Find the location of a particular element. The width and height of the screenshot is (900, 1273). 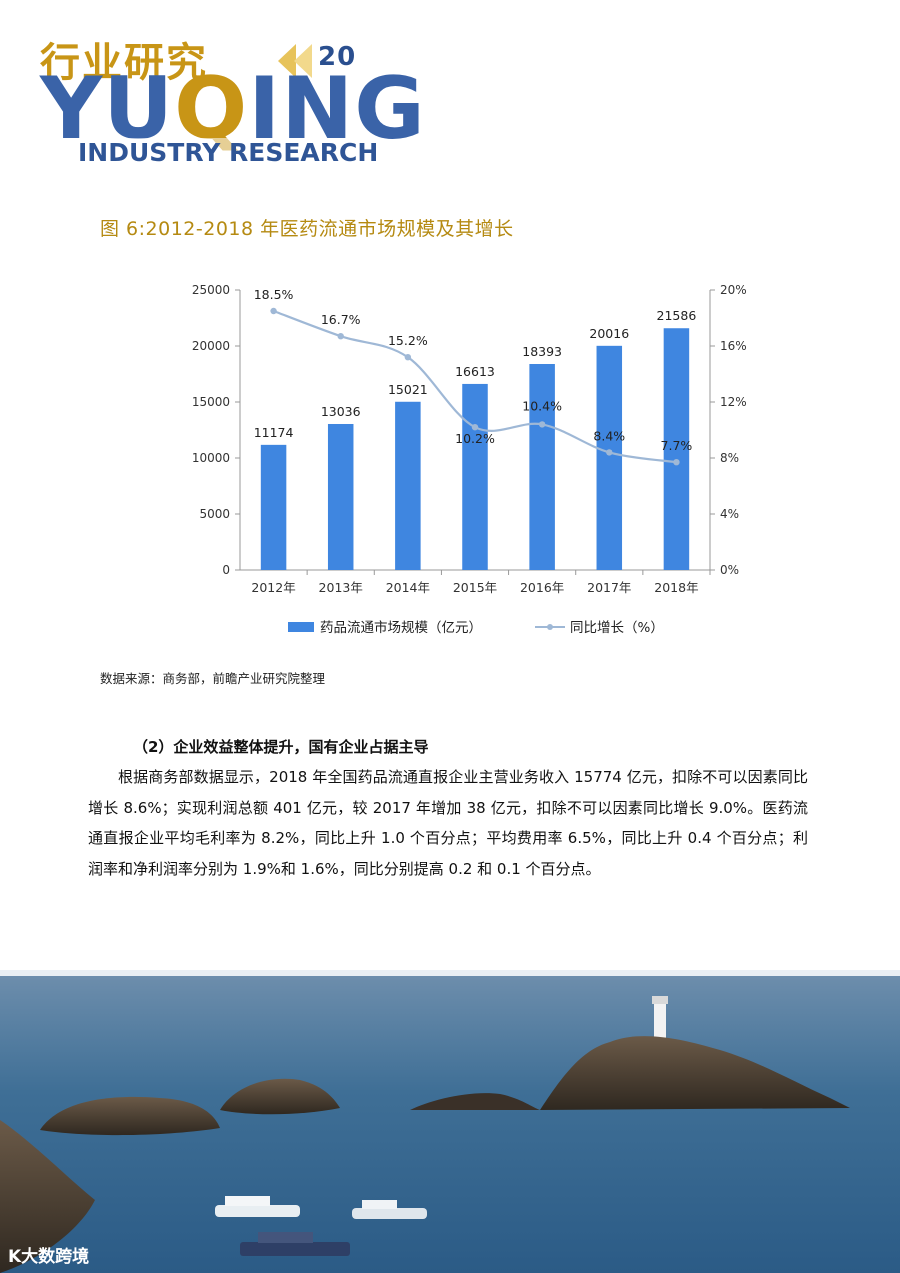

growth-data-label: 8.4% is located at coordinates (609, 435).